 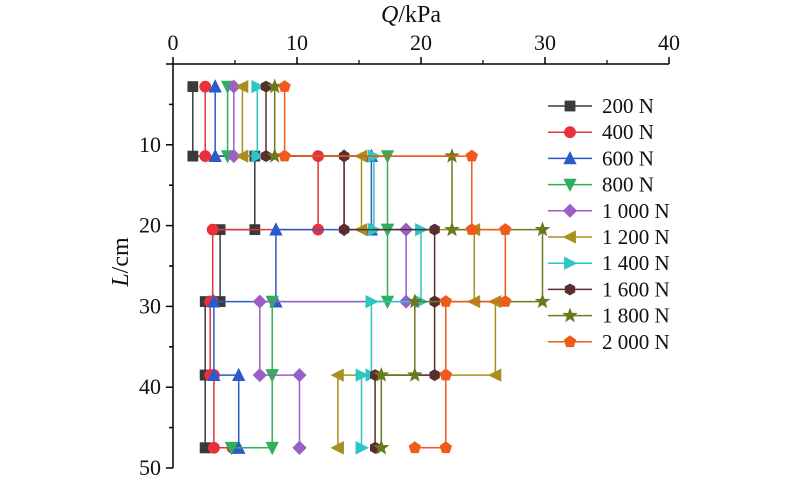 I want to click on legend-entry: 600 N, so click(x=601, y=158).